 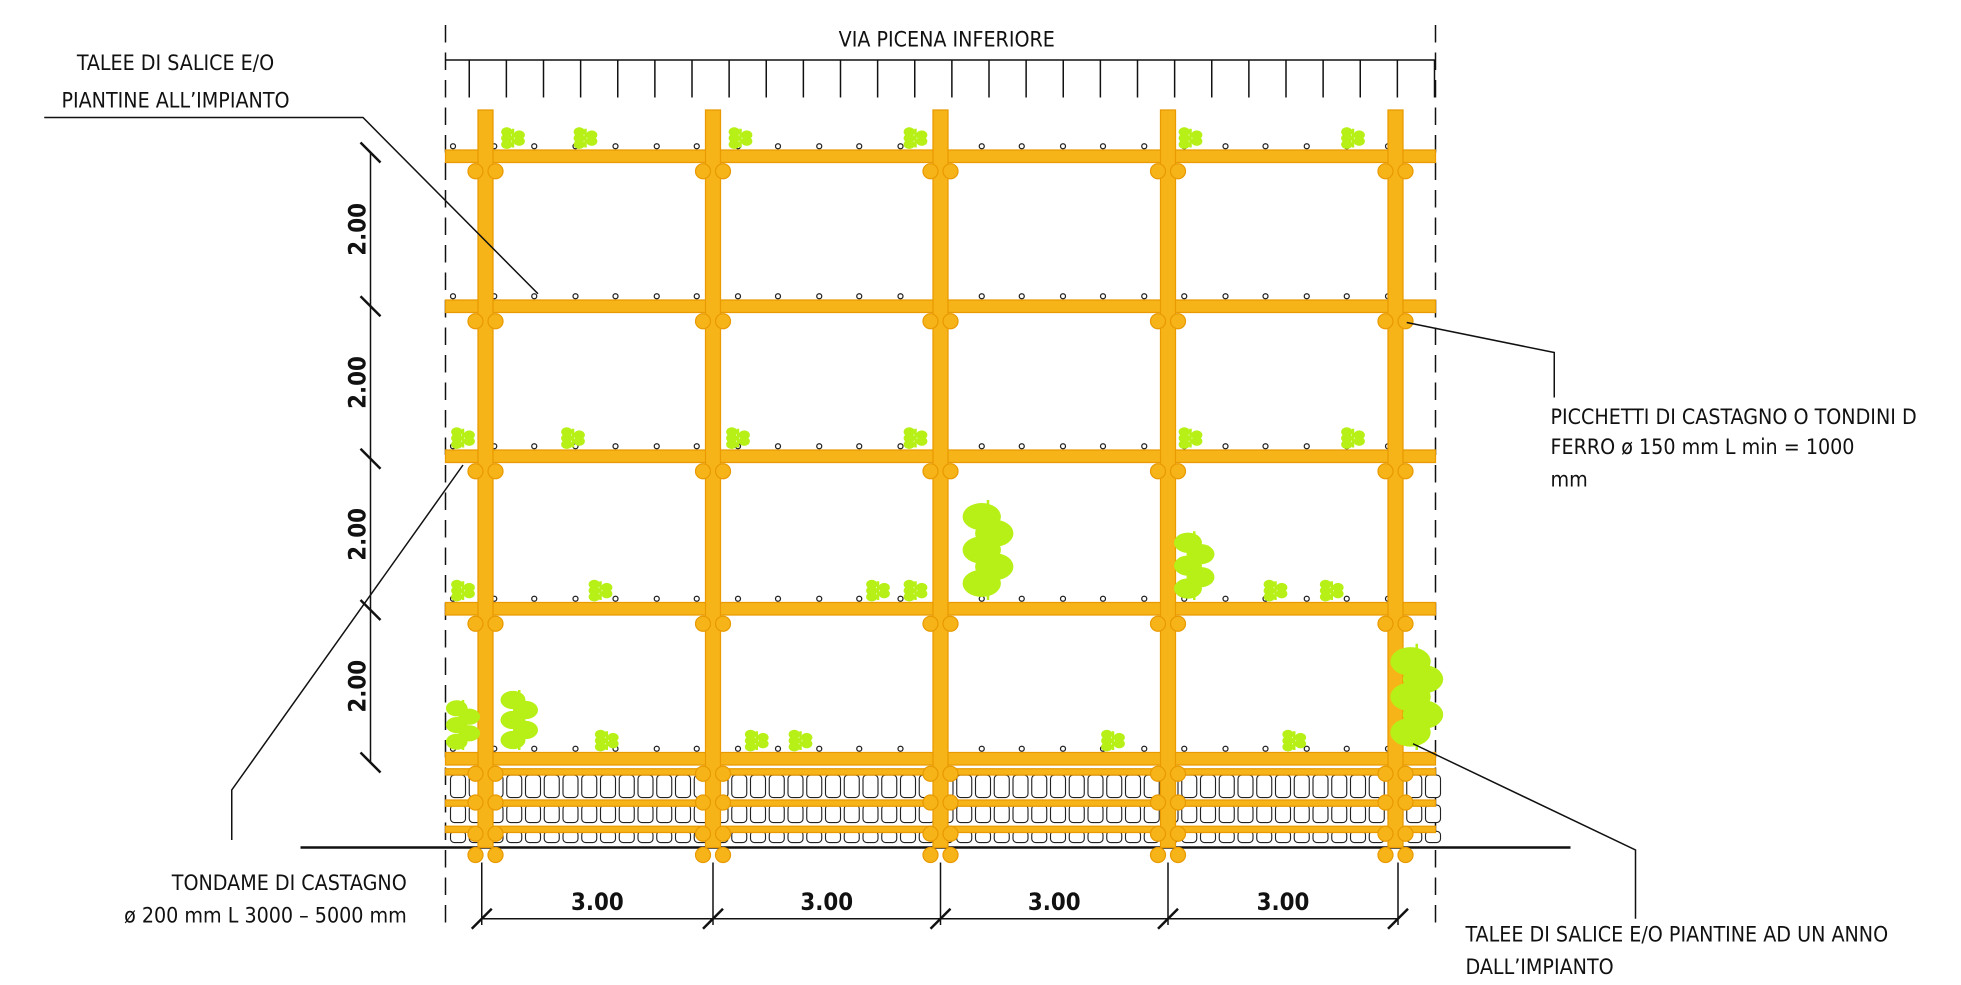 What do you see at coordinates (175, 101) in the screenshot?
I see `annotation-line: PIANTINE ALL’IMPIANTO` at bounding box center [175, 101].